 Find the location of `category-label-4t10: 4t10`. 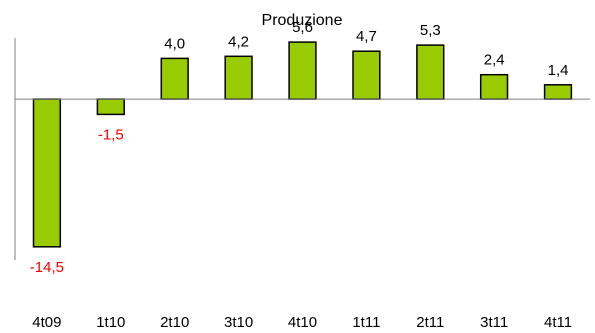

category-label-4t10: 4t10 is located at coordinates (302, 322).